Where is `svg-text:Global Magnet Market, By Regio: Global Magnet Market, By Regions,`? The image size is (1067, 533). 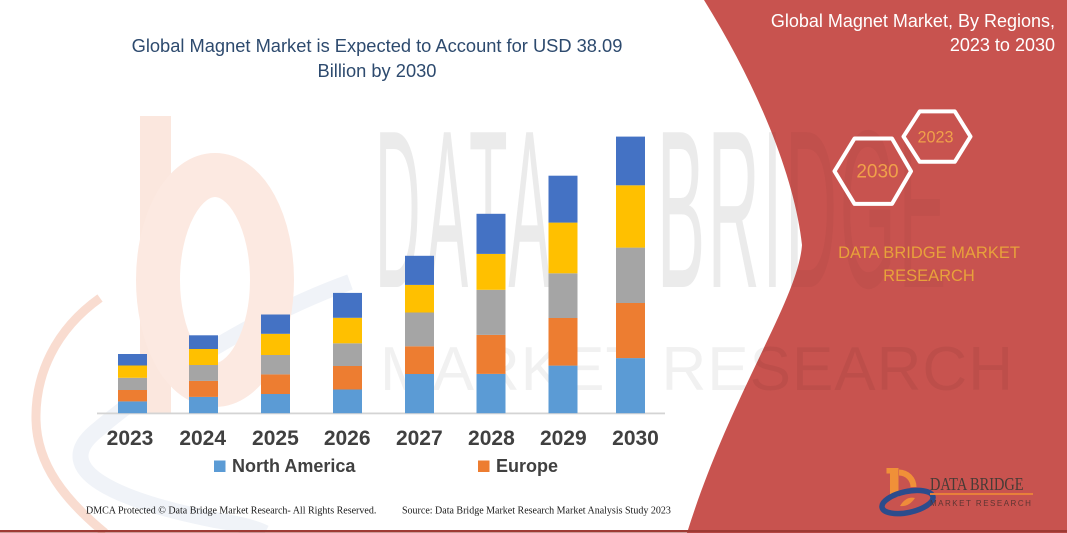
svg-text:Global Magnet Market, By Regio: Global Magnet Market, By Regions, is located at coordinates (913, 21).